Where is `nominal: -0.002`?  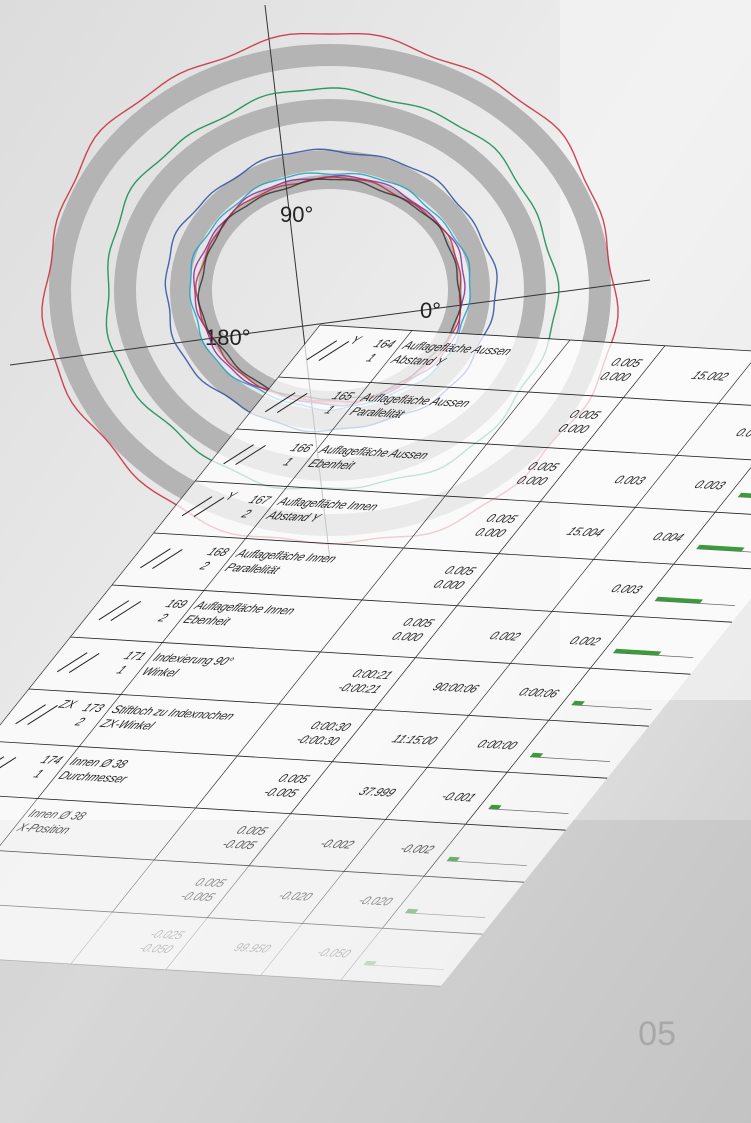
nominal: -0.002 is located at coordinates (336, 844).